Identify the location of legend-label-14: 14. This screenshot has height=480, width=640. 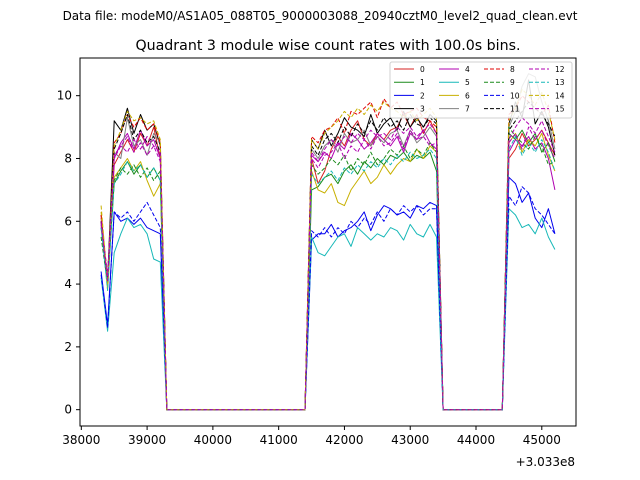
(560, 95).